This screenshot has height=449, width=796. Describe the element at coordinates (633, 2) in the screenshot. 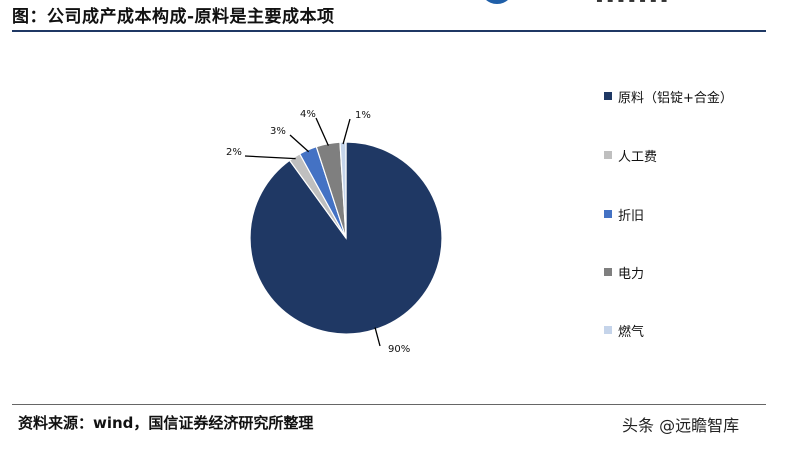

I see `brand-logo-text: ▪▪▪▪▪▪▪` at that location.